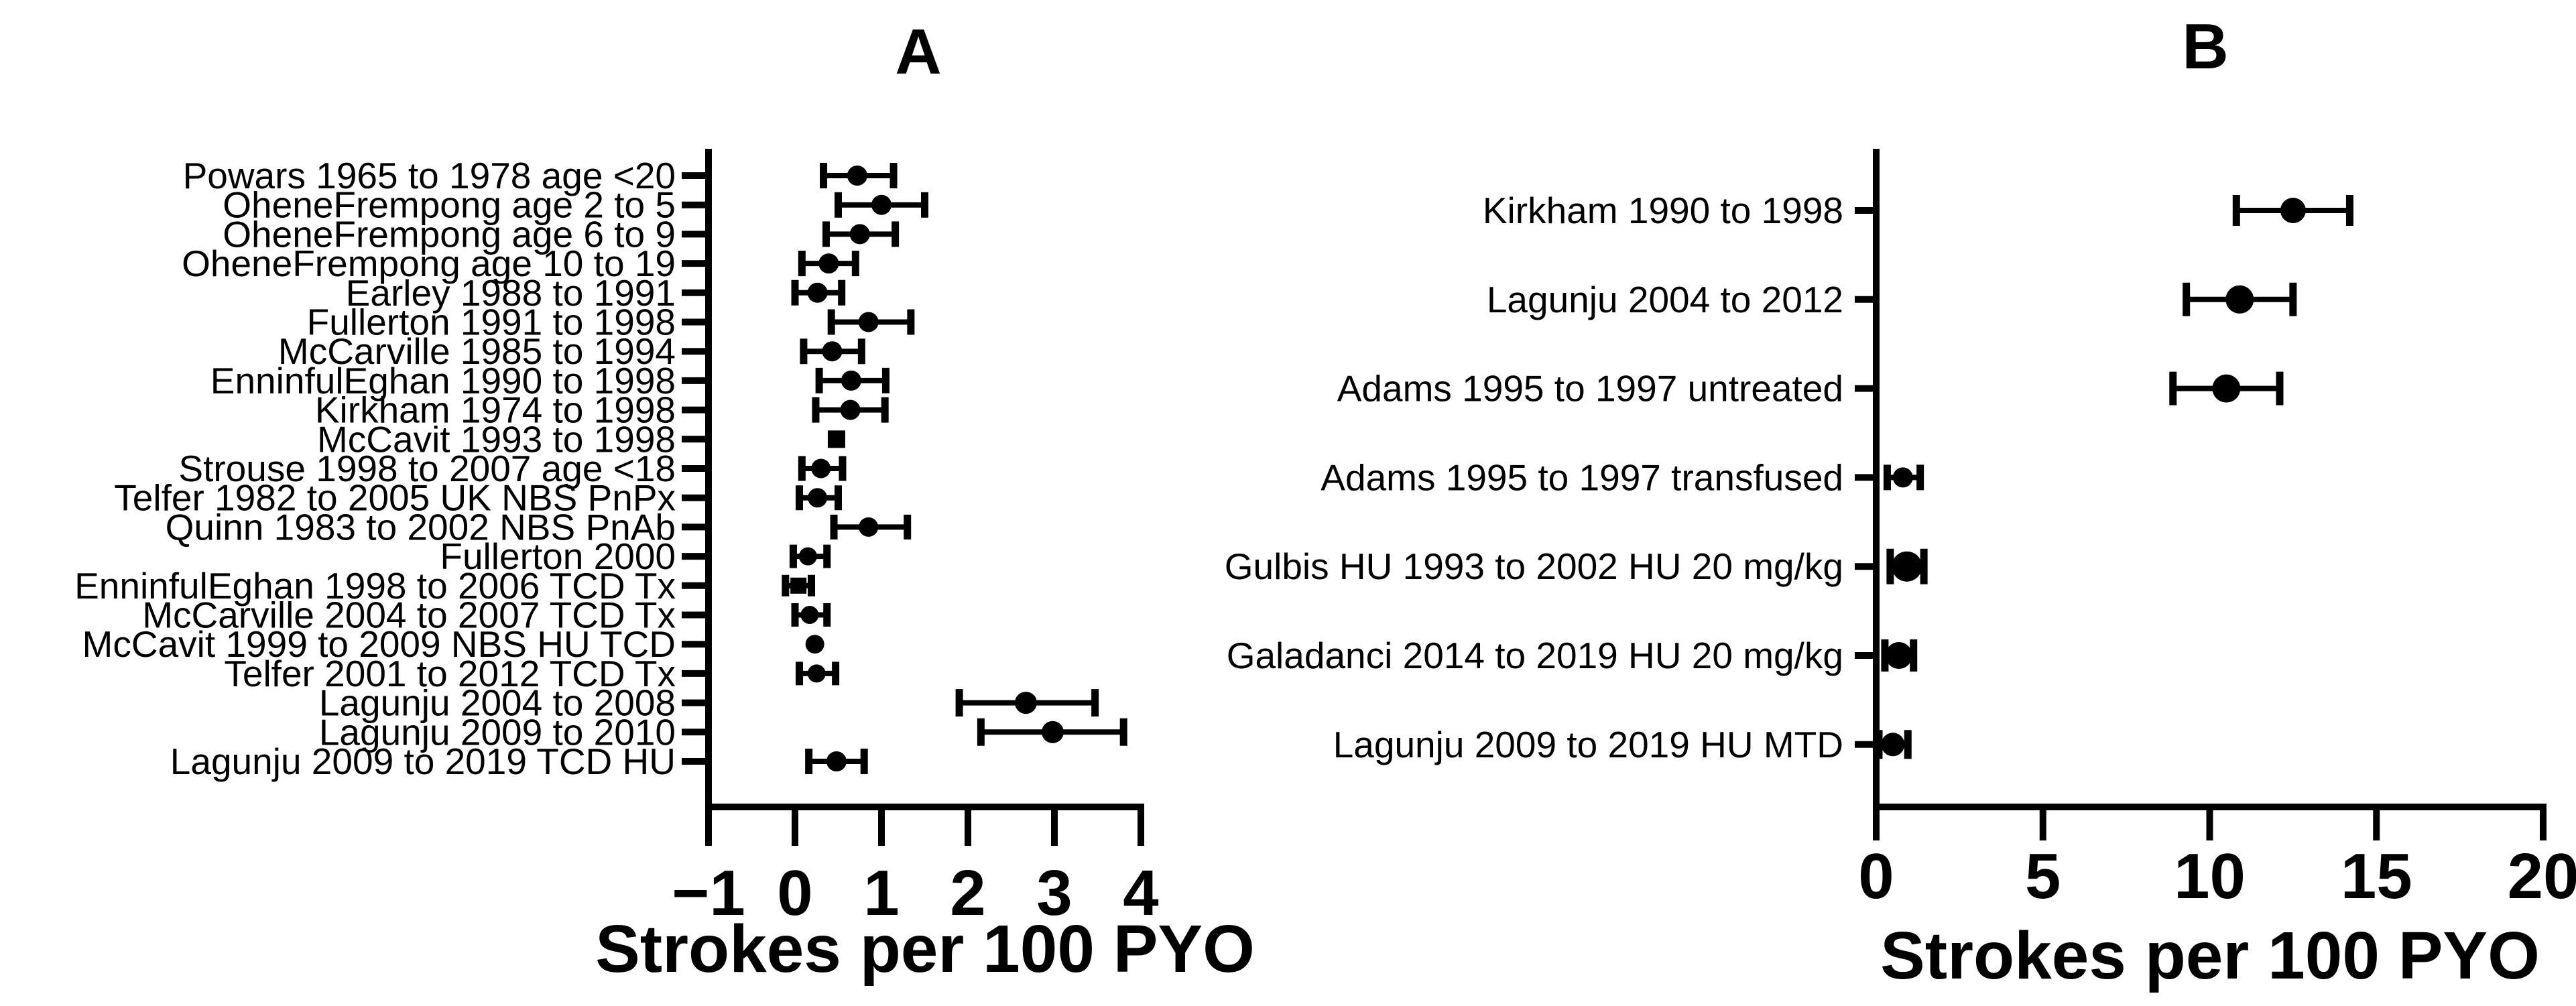  Describe the element at coordinates (2376, 876) in the screenshot. I see `x-tick-label: 15` at that location.